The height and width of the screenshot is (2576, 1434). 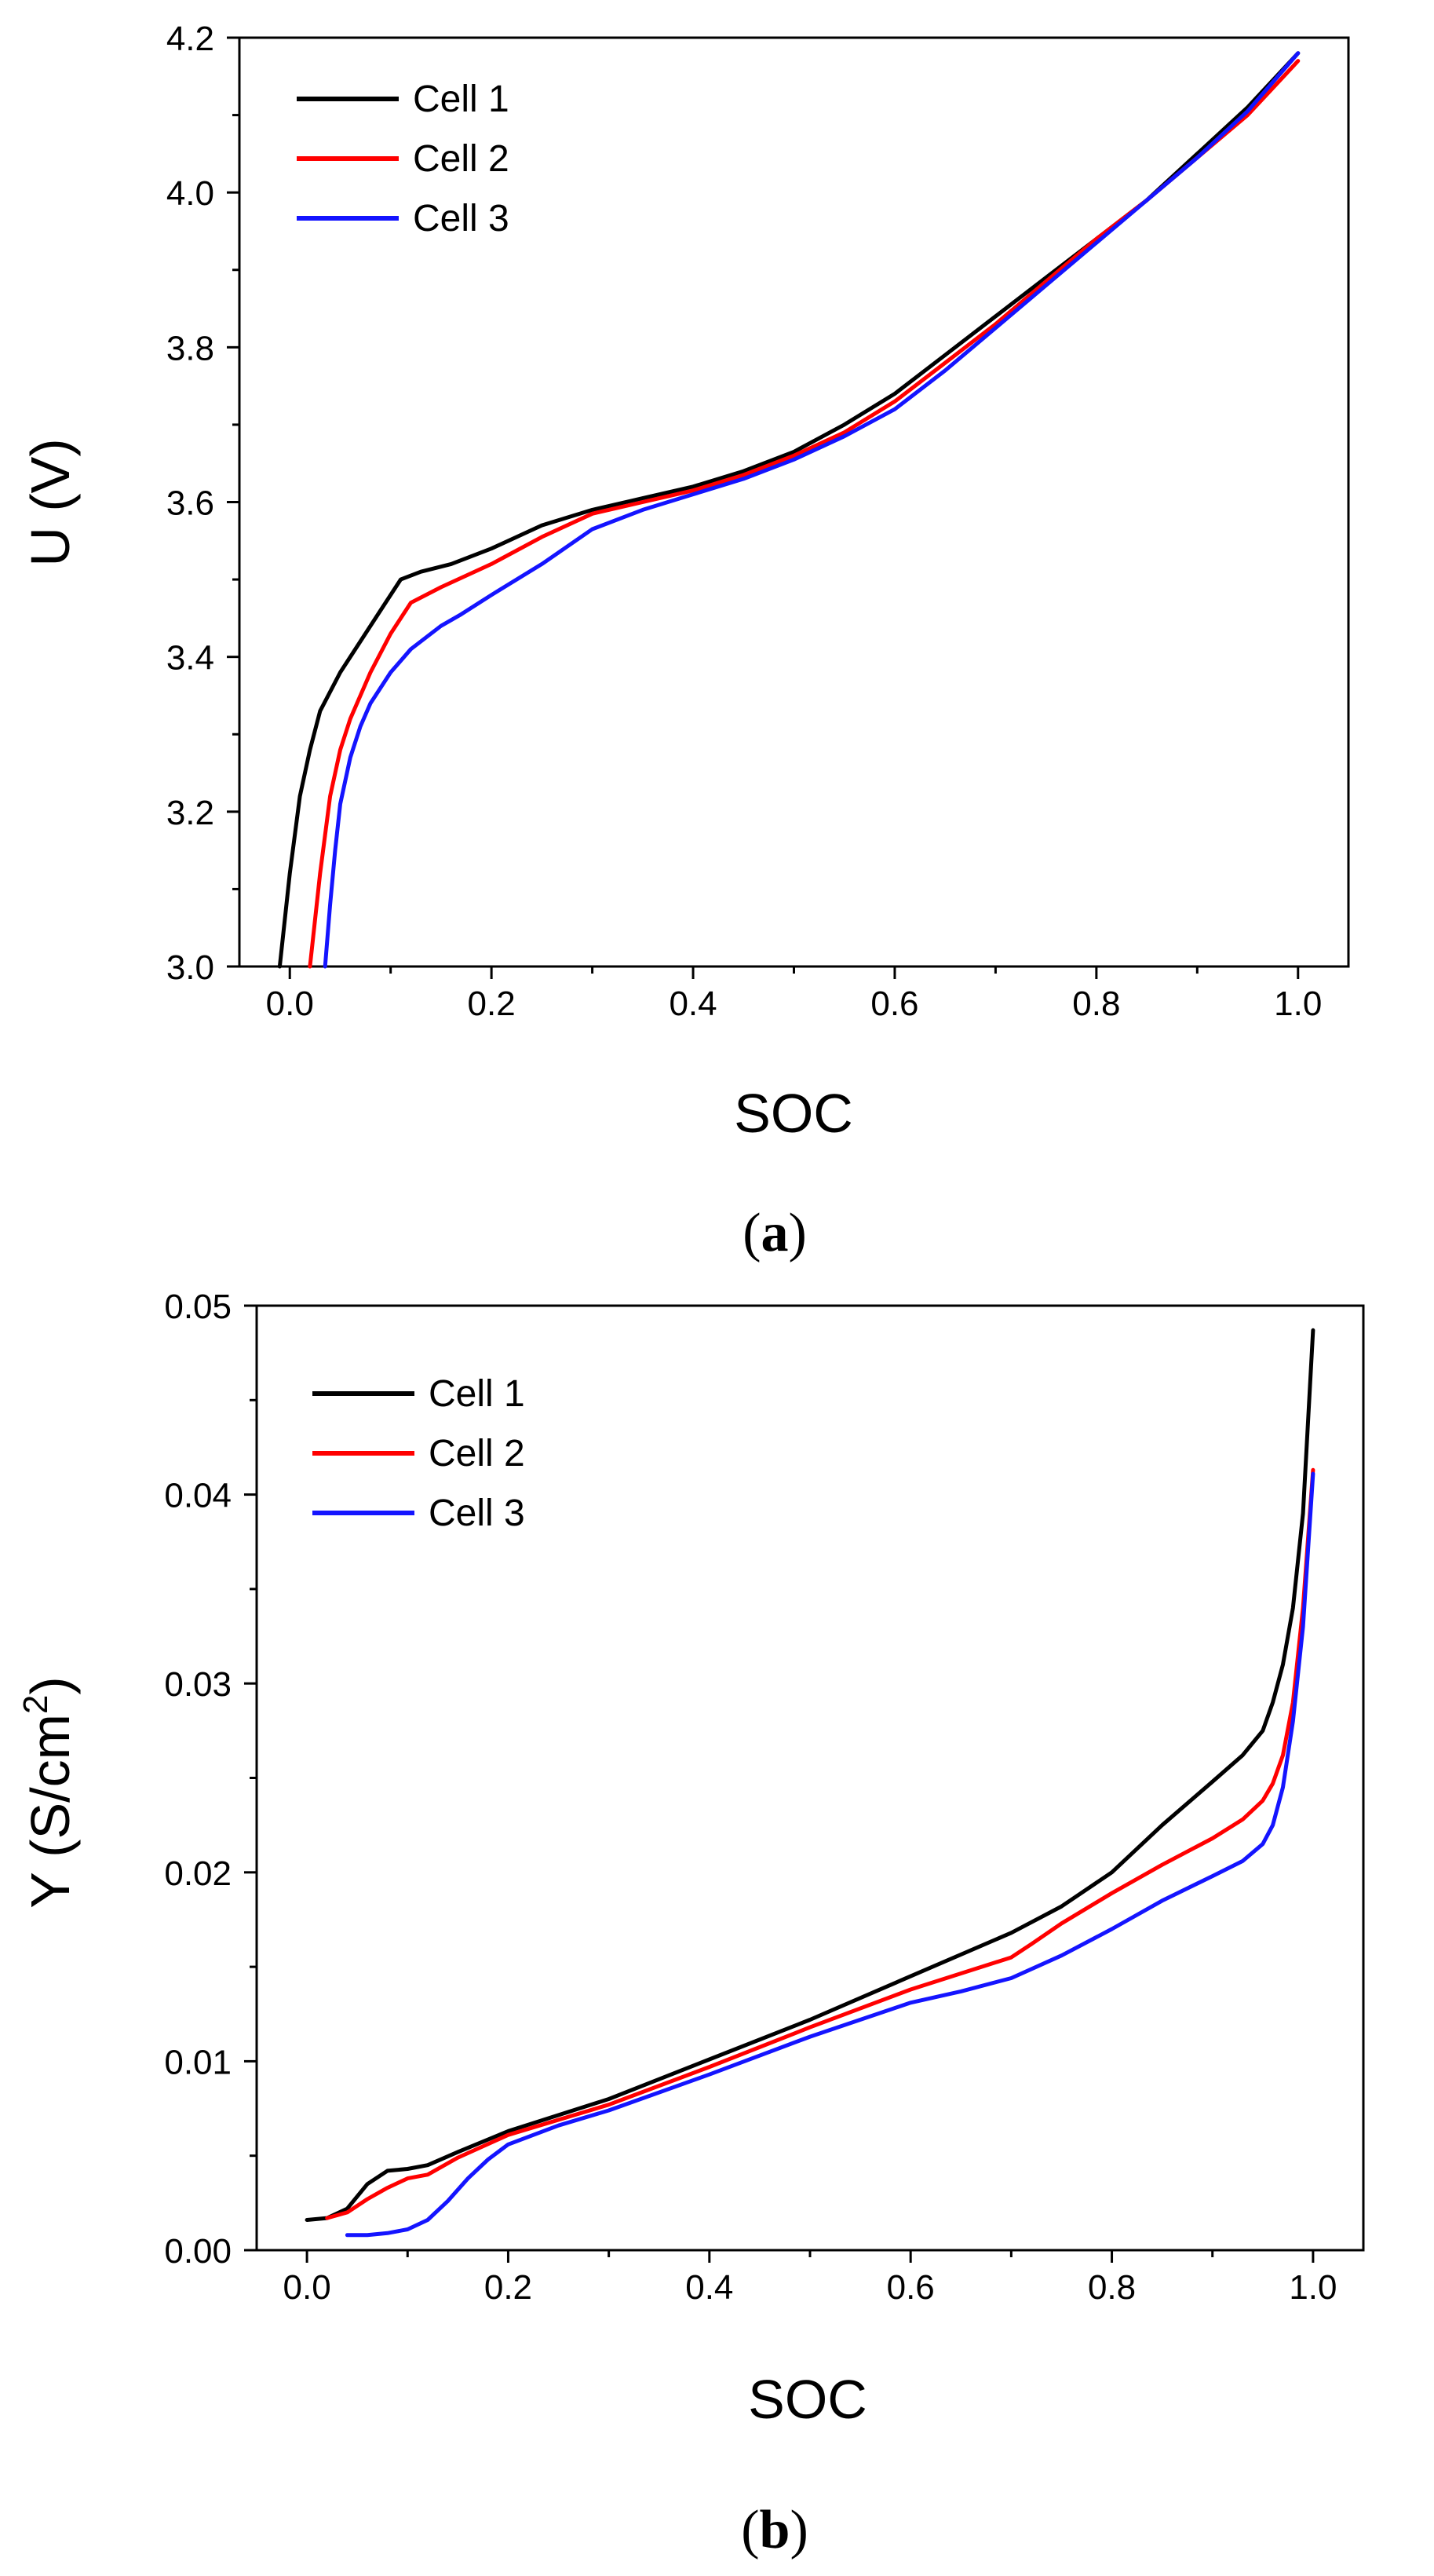 I want to click on a-x-tick-label: 0.4, so click(x=693, y=1004).